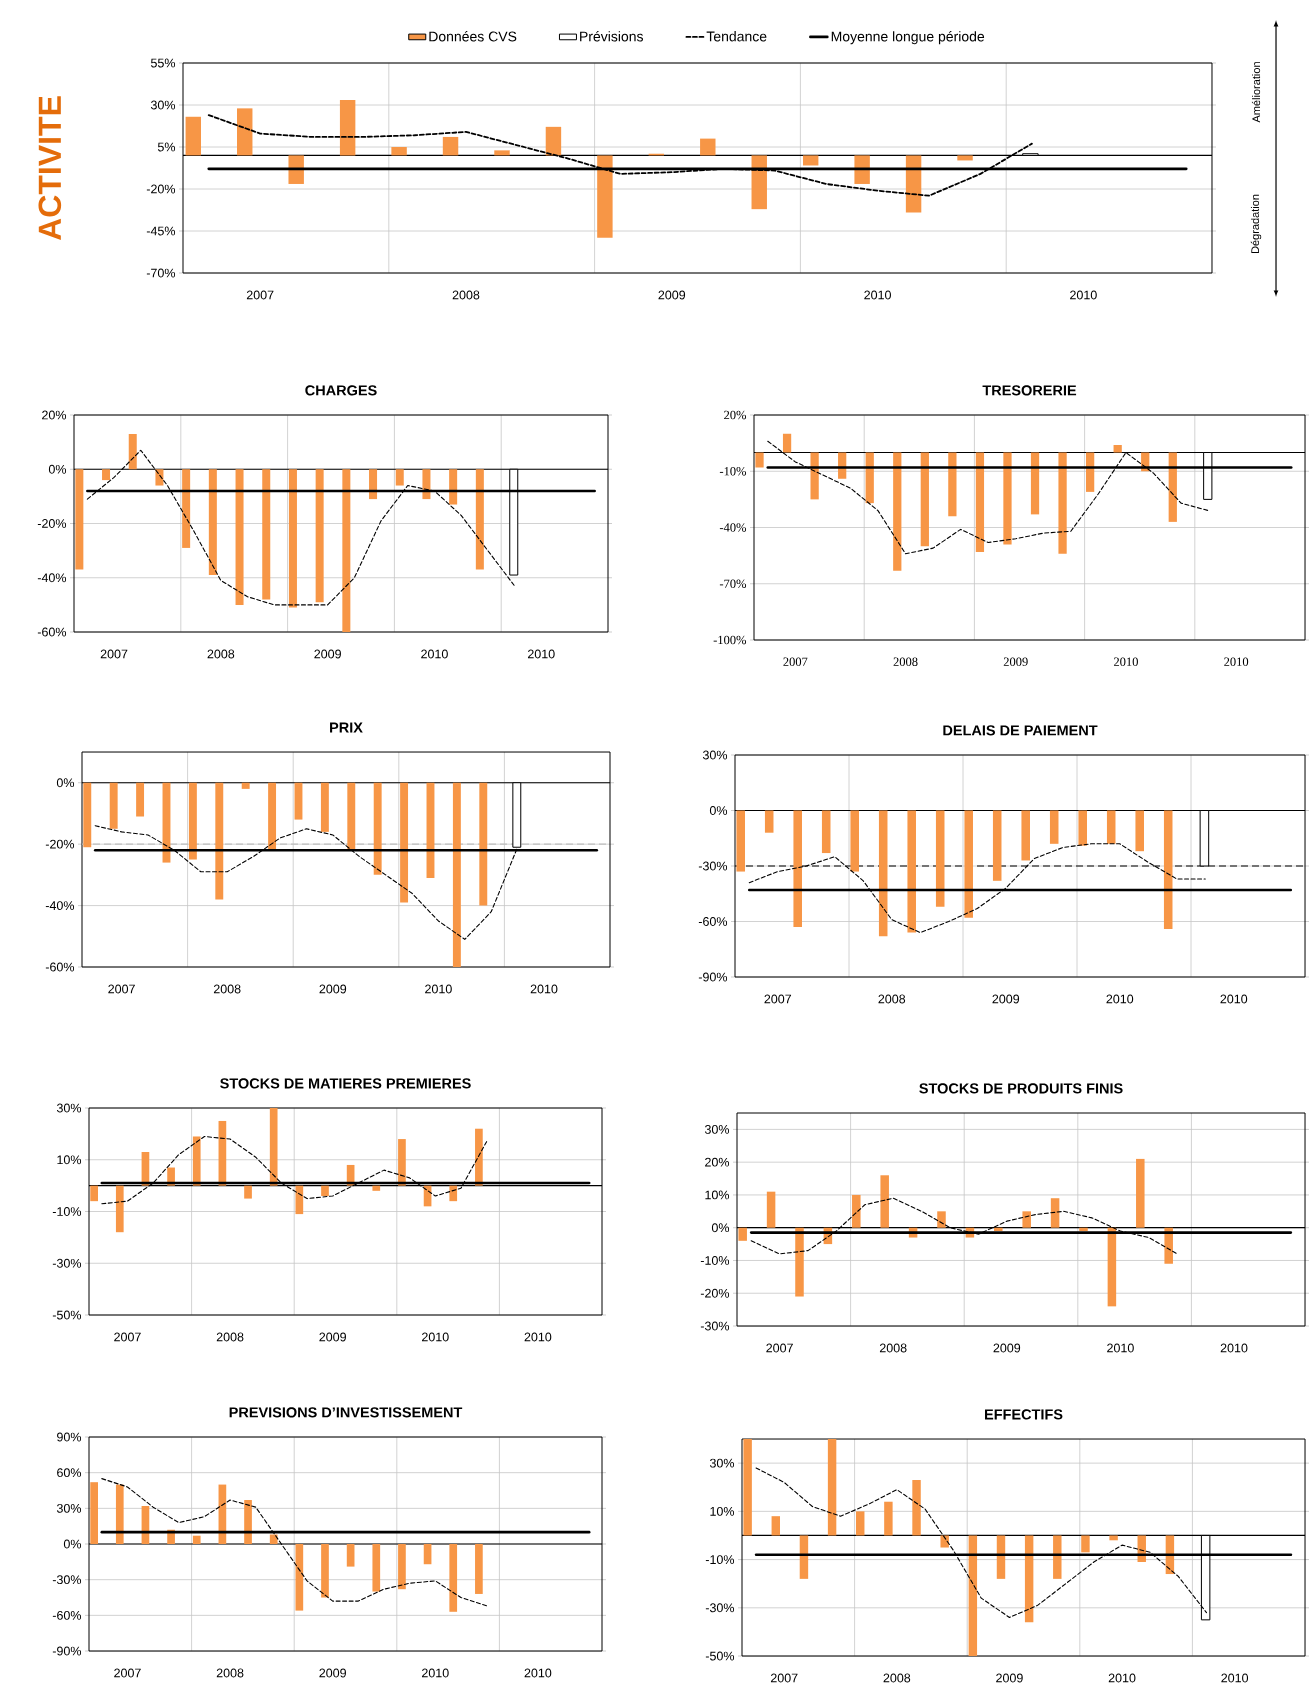  I want to click on chart-title: STOCKS DE MATIERES PREMIERES, so click(345, 1083).